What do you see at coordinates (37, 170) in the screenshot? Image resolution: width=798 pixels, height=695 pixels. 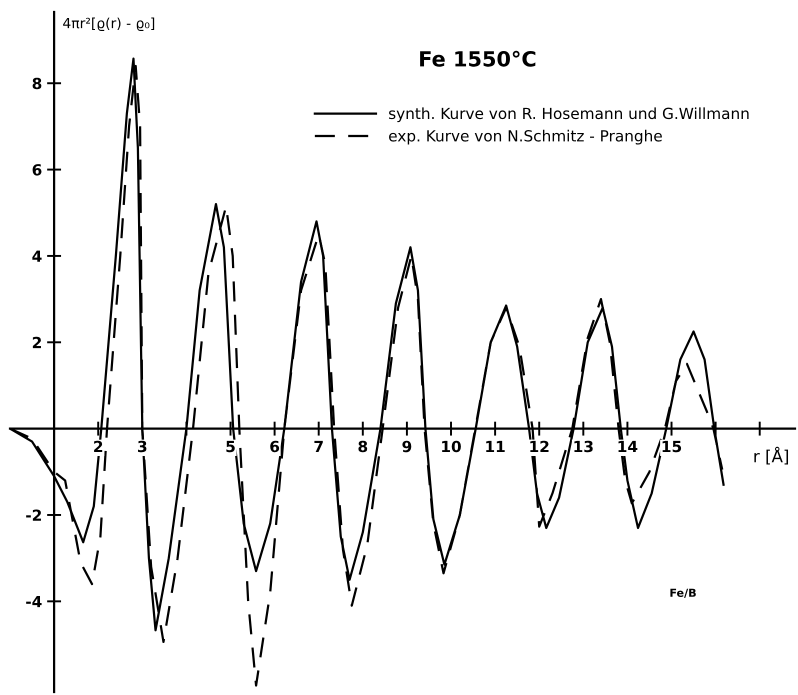 I see `y-tick-label: 6` at bounding box center [37, 170].